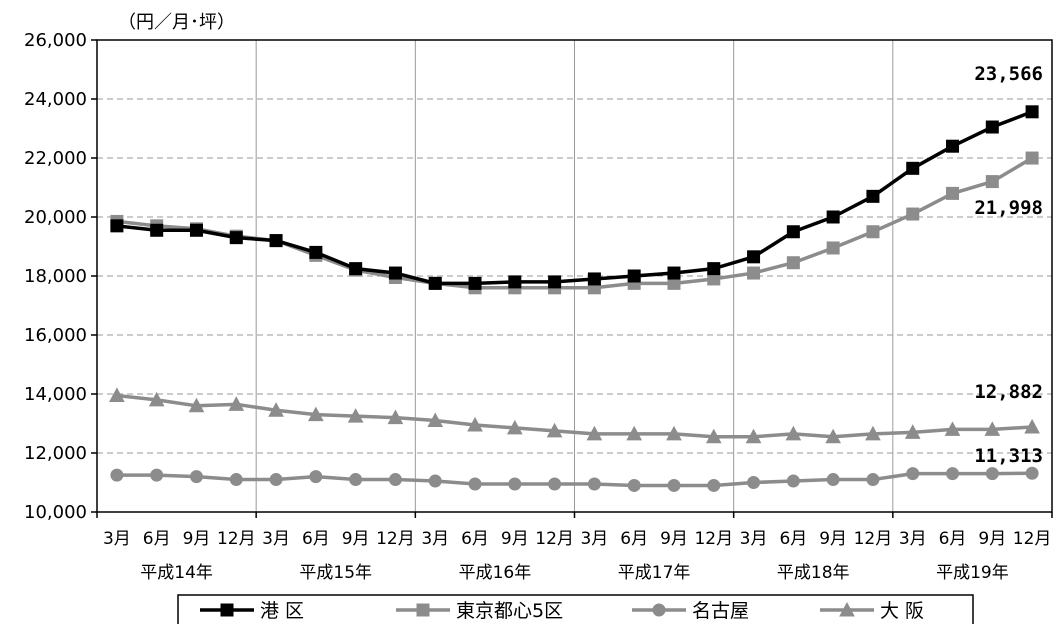 The height and width of the screenshot is (624, 1055). Describe the element at coordinates (872, 611) in the screenshot. I see `legend-item: 大 阪` at that location.